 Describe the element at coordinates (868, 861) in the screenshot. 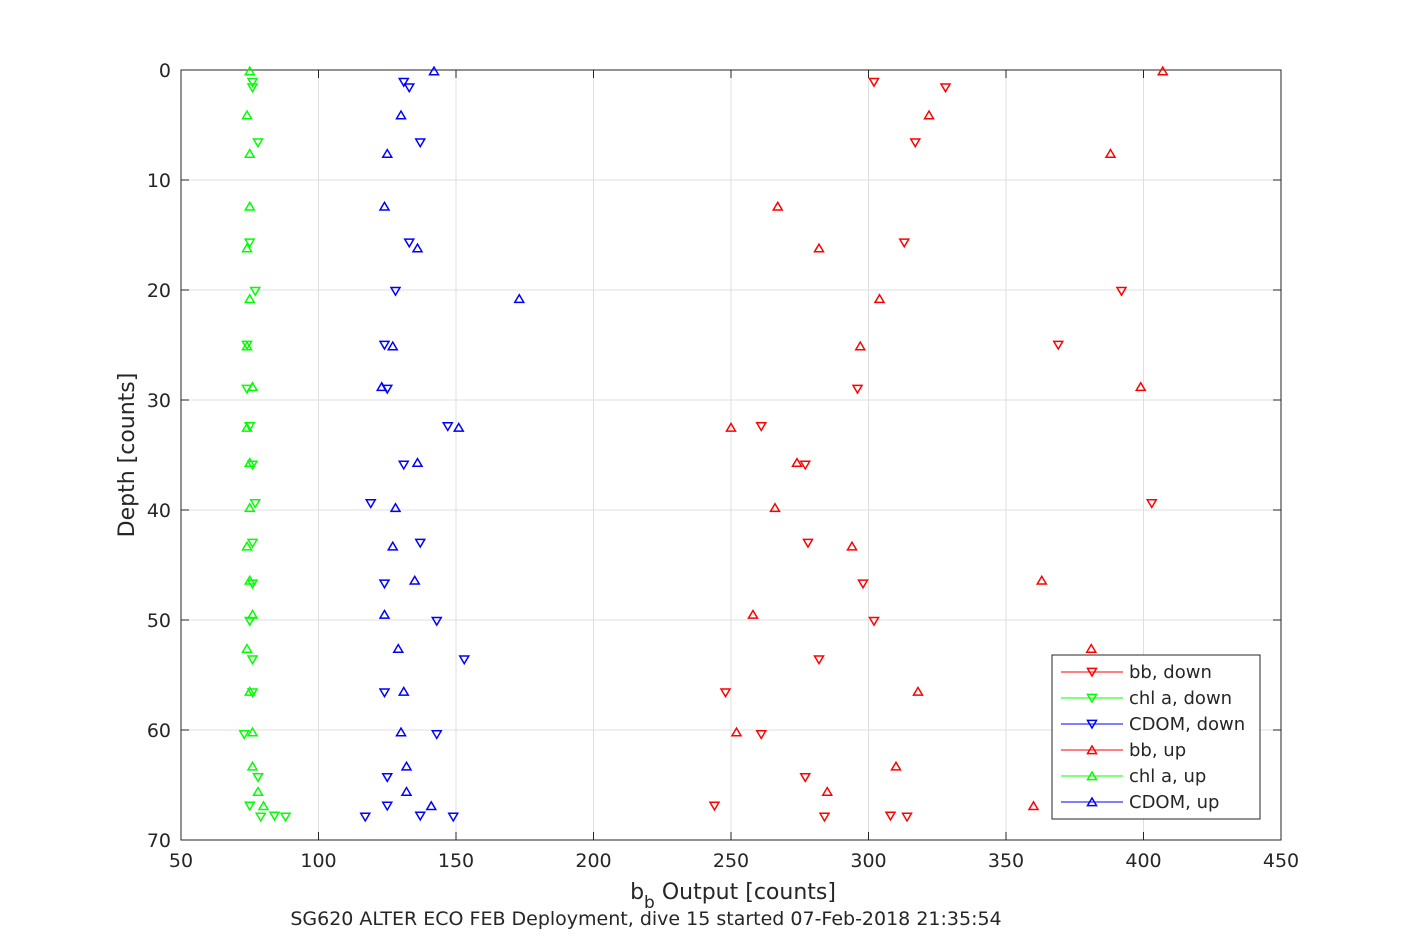

I see `x-tick-label: 300` at that location.